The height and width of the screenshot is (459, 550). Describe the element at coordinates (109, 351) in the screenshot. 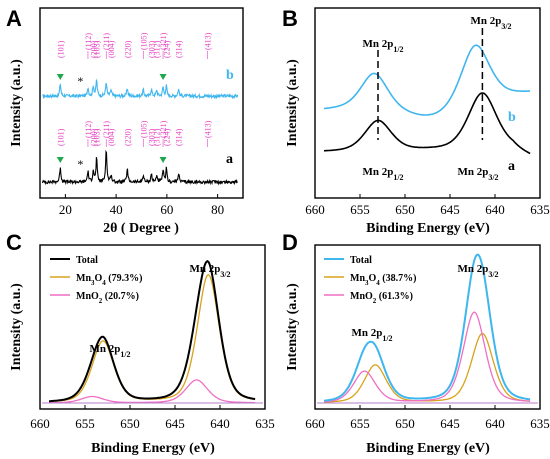

I see `panel-c-ann-2p12: Mn 2p1/2` at that location.